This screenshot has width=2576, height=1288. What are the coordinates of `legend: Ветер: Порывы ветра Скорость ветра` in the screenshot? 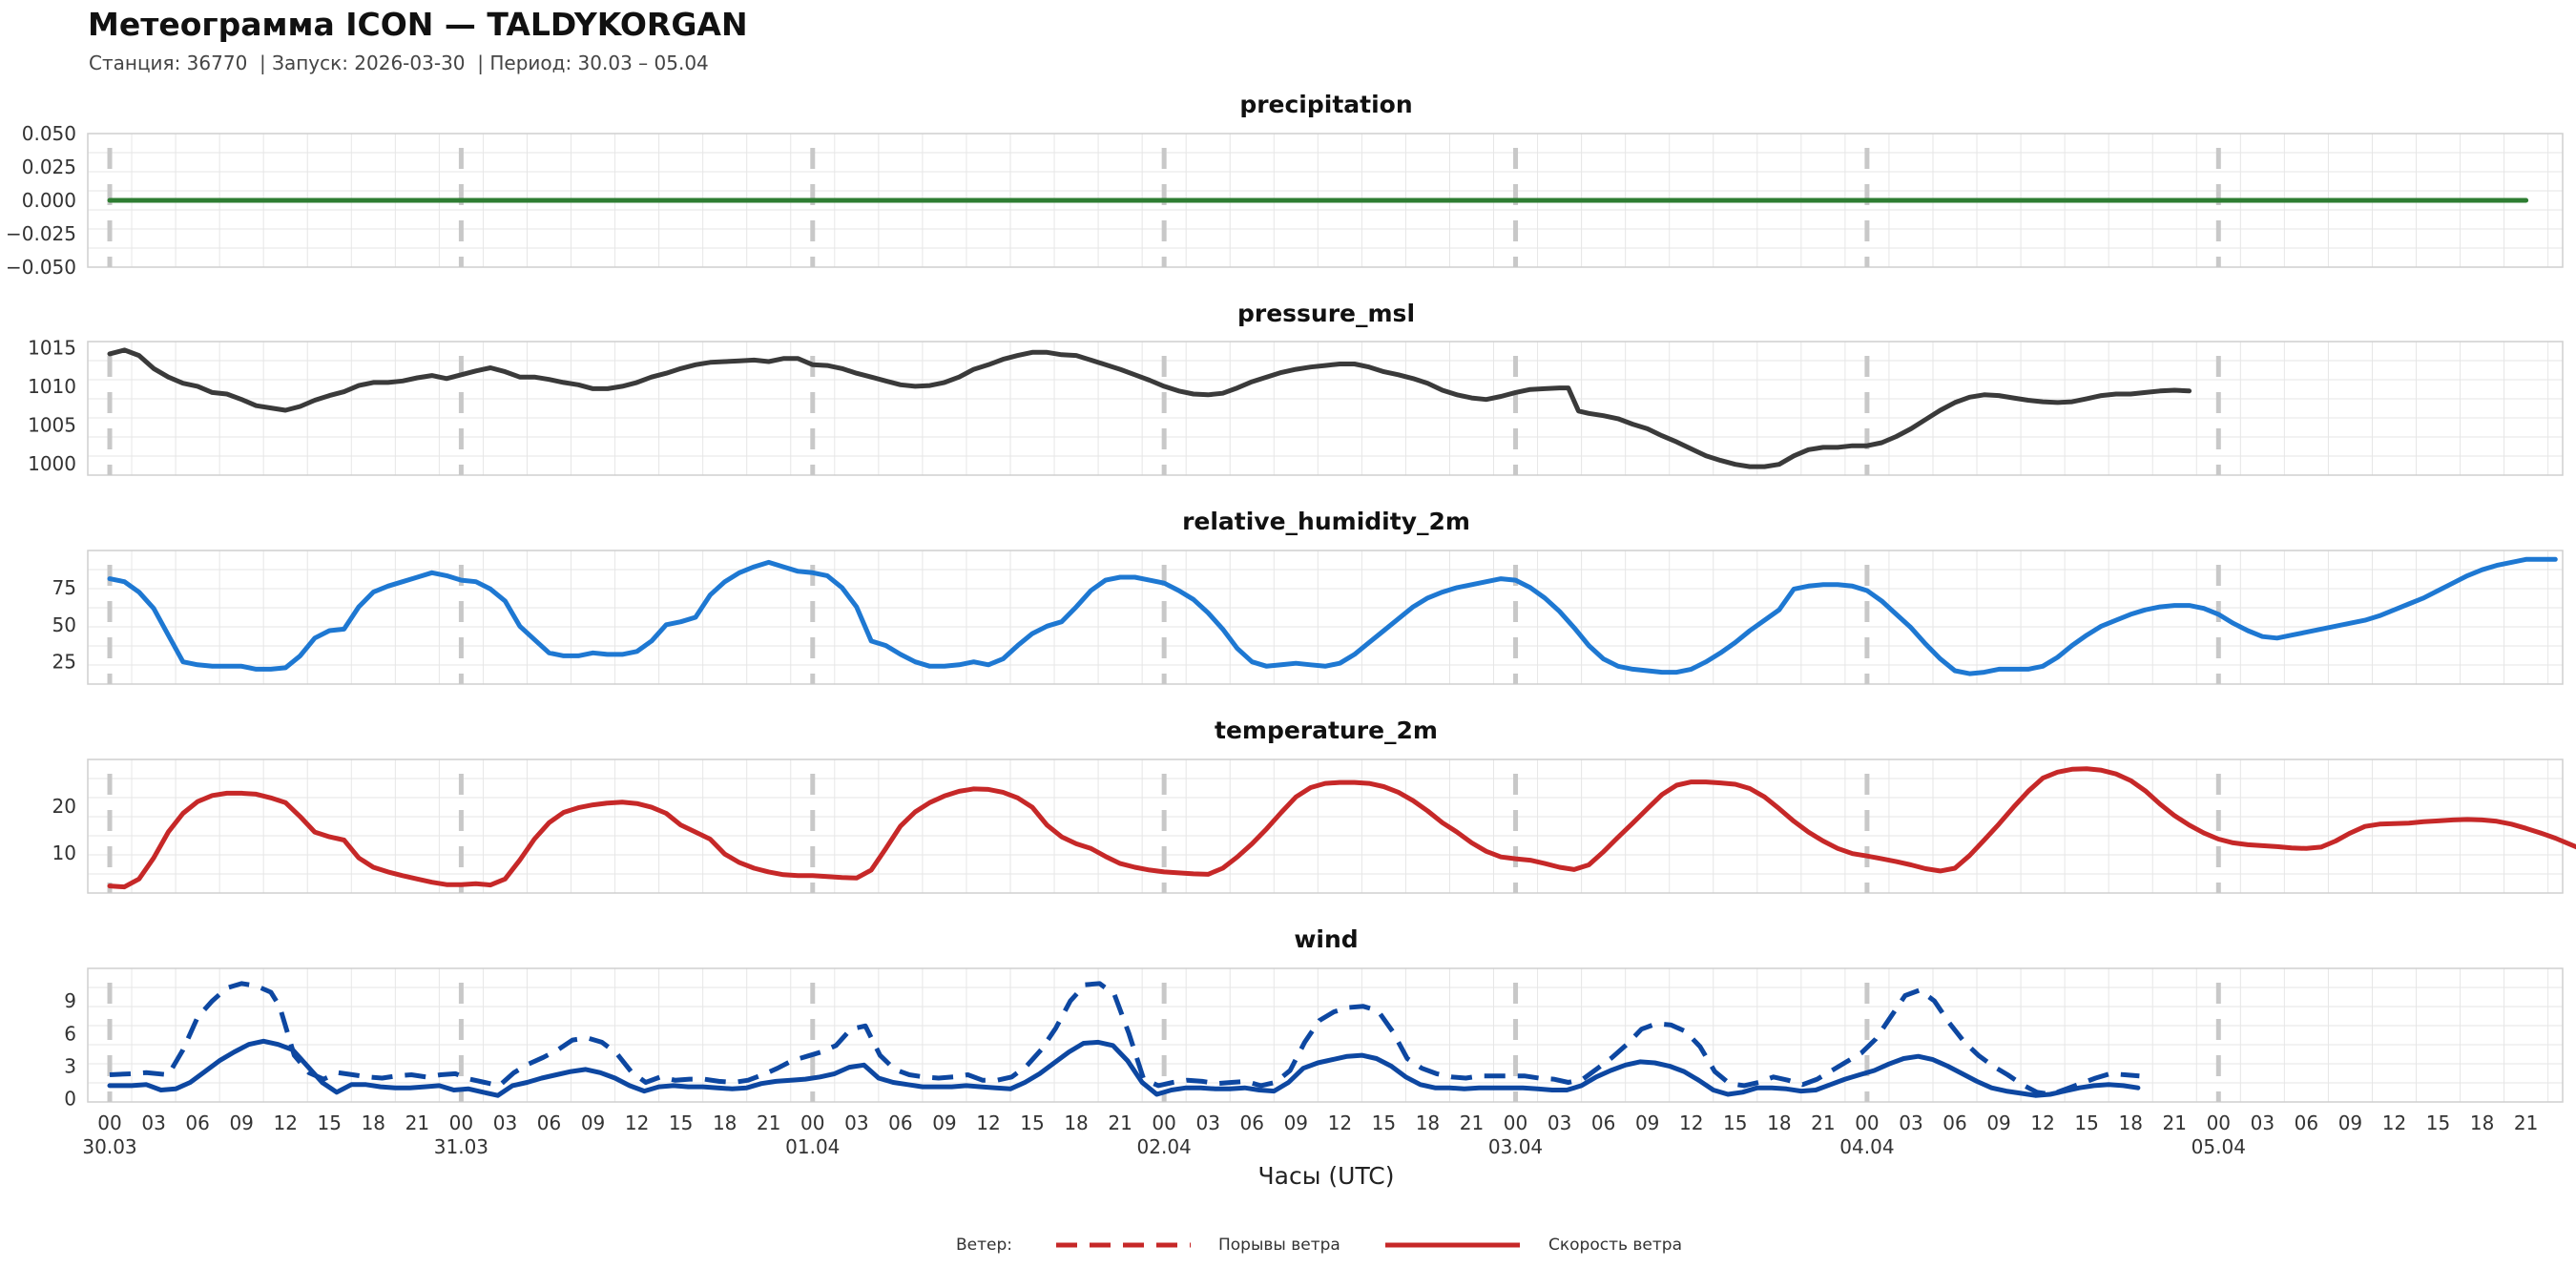 It's located at (1288, 1247).